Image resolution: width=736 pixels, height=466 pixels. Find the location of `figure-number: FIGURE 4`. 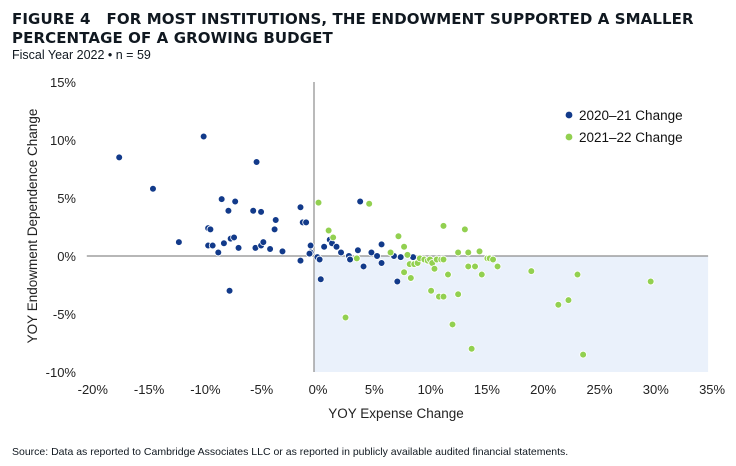

figure-number: FIGURE 4 is located at coordinates (51, 19).